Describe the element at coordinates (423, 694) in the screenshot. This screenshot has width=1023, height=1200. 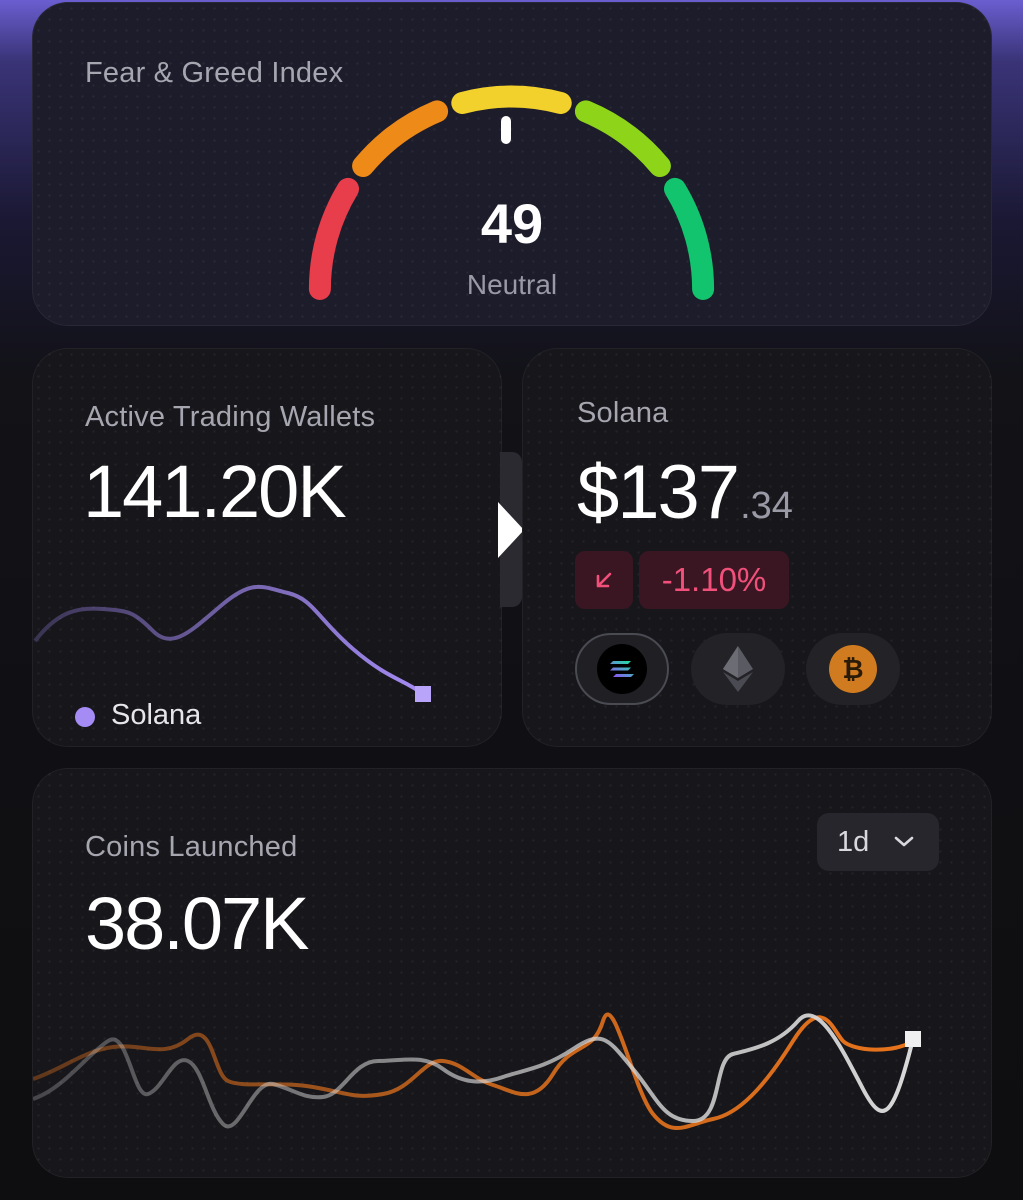
I see `wallets-end-marker` at that location.